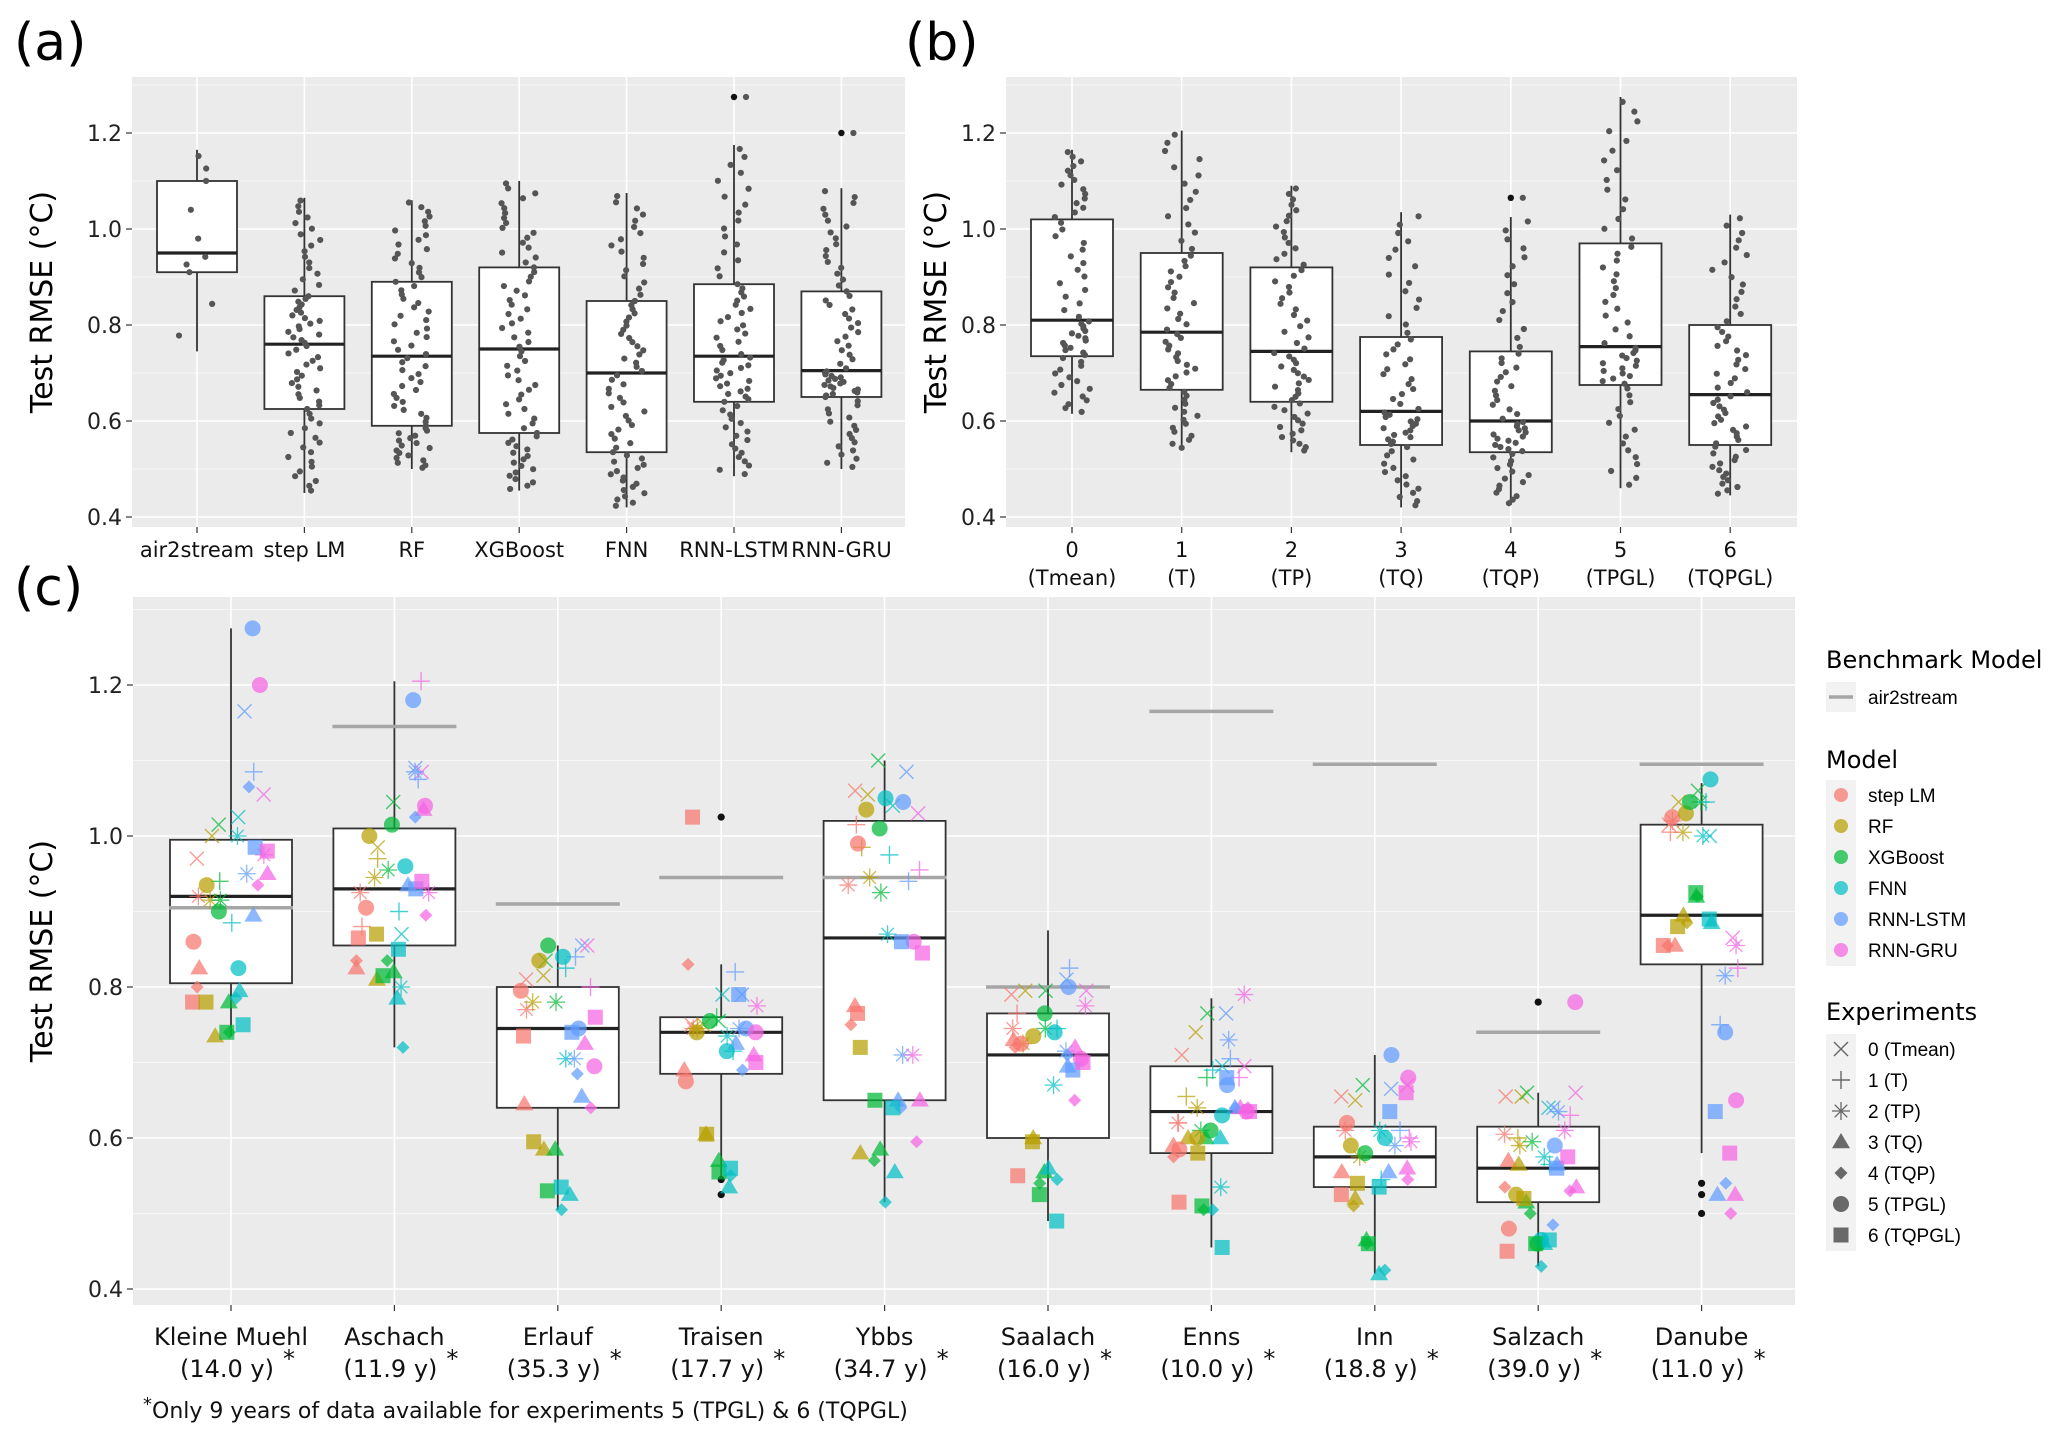  Describe the element at coordinates (1510, 550) in the screenshot. I see `x-tick-label: 4` at that location.